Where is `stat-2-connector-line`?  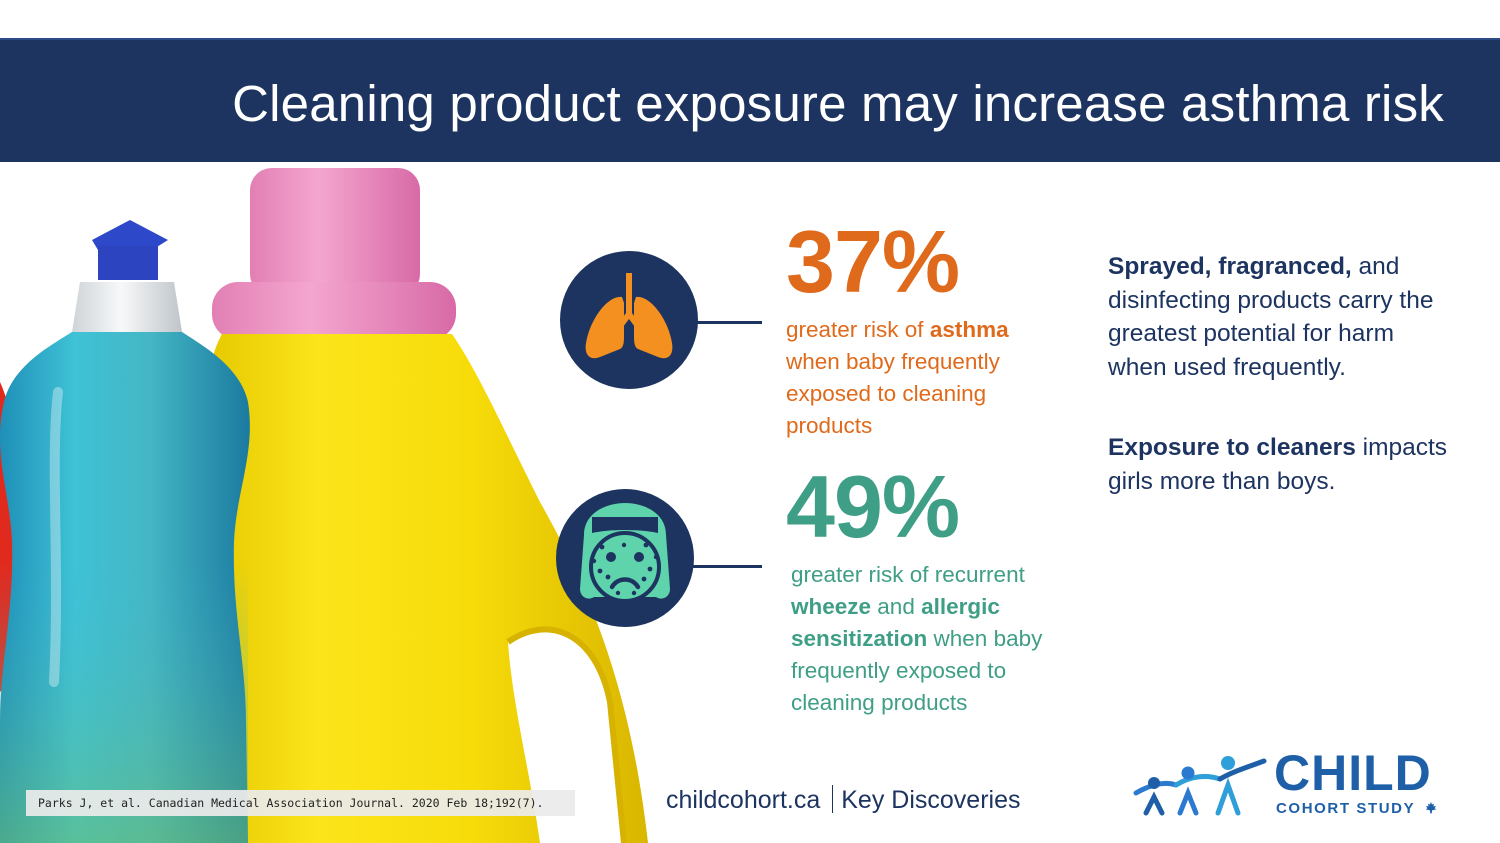
stat-2-connector-line is located at coordinates (727, 566).